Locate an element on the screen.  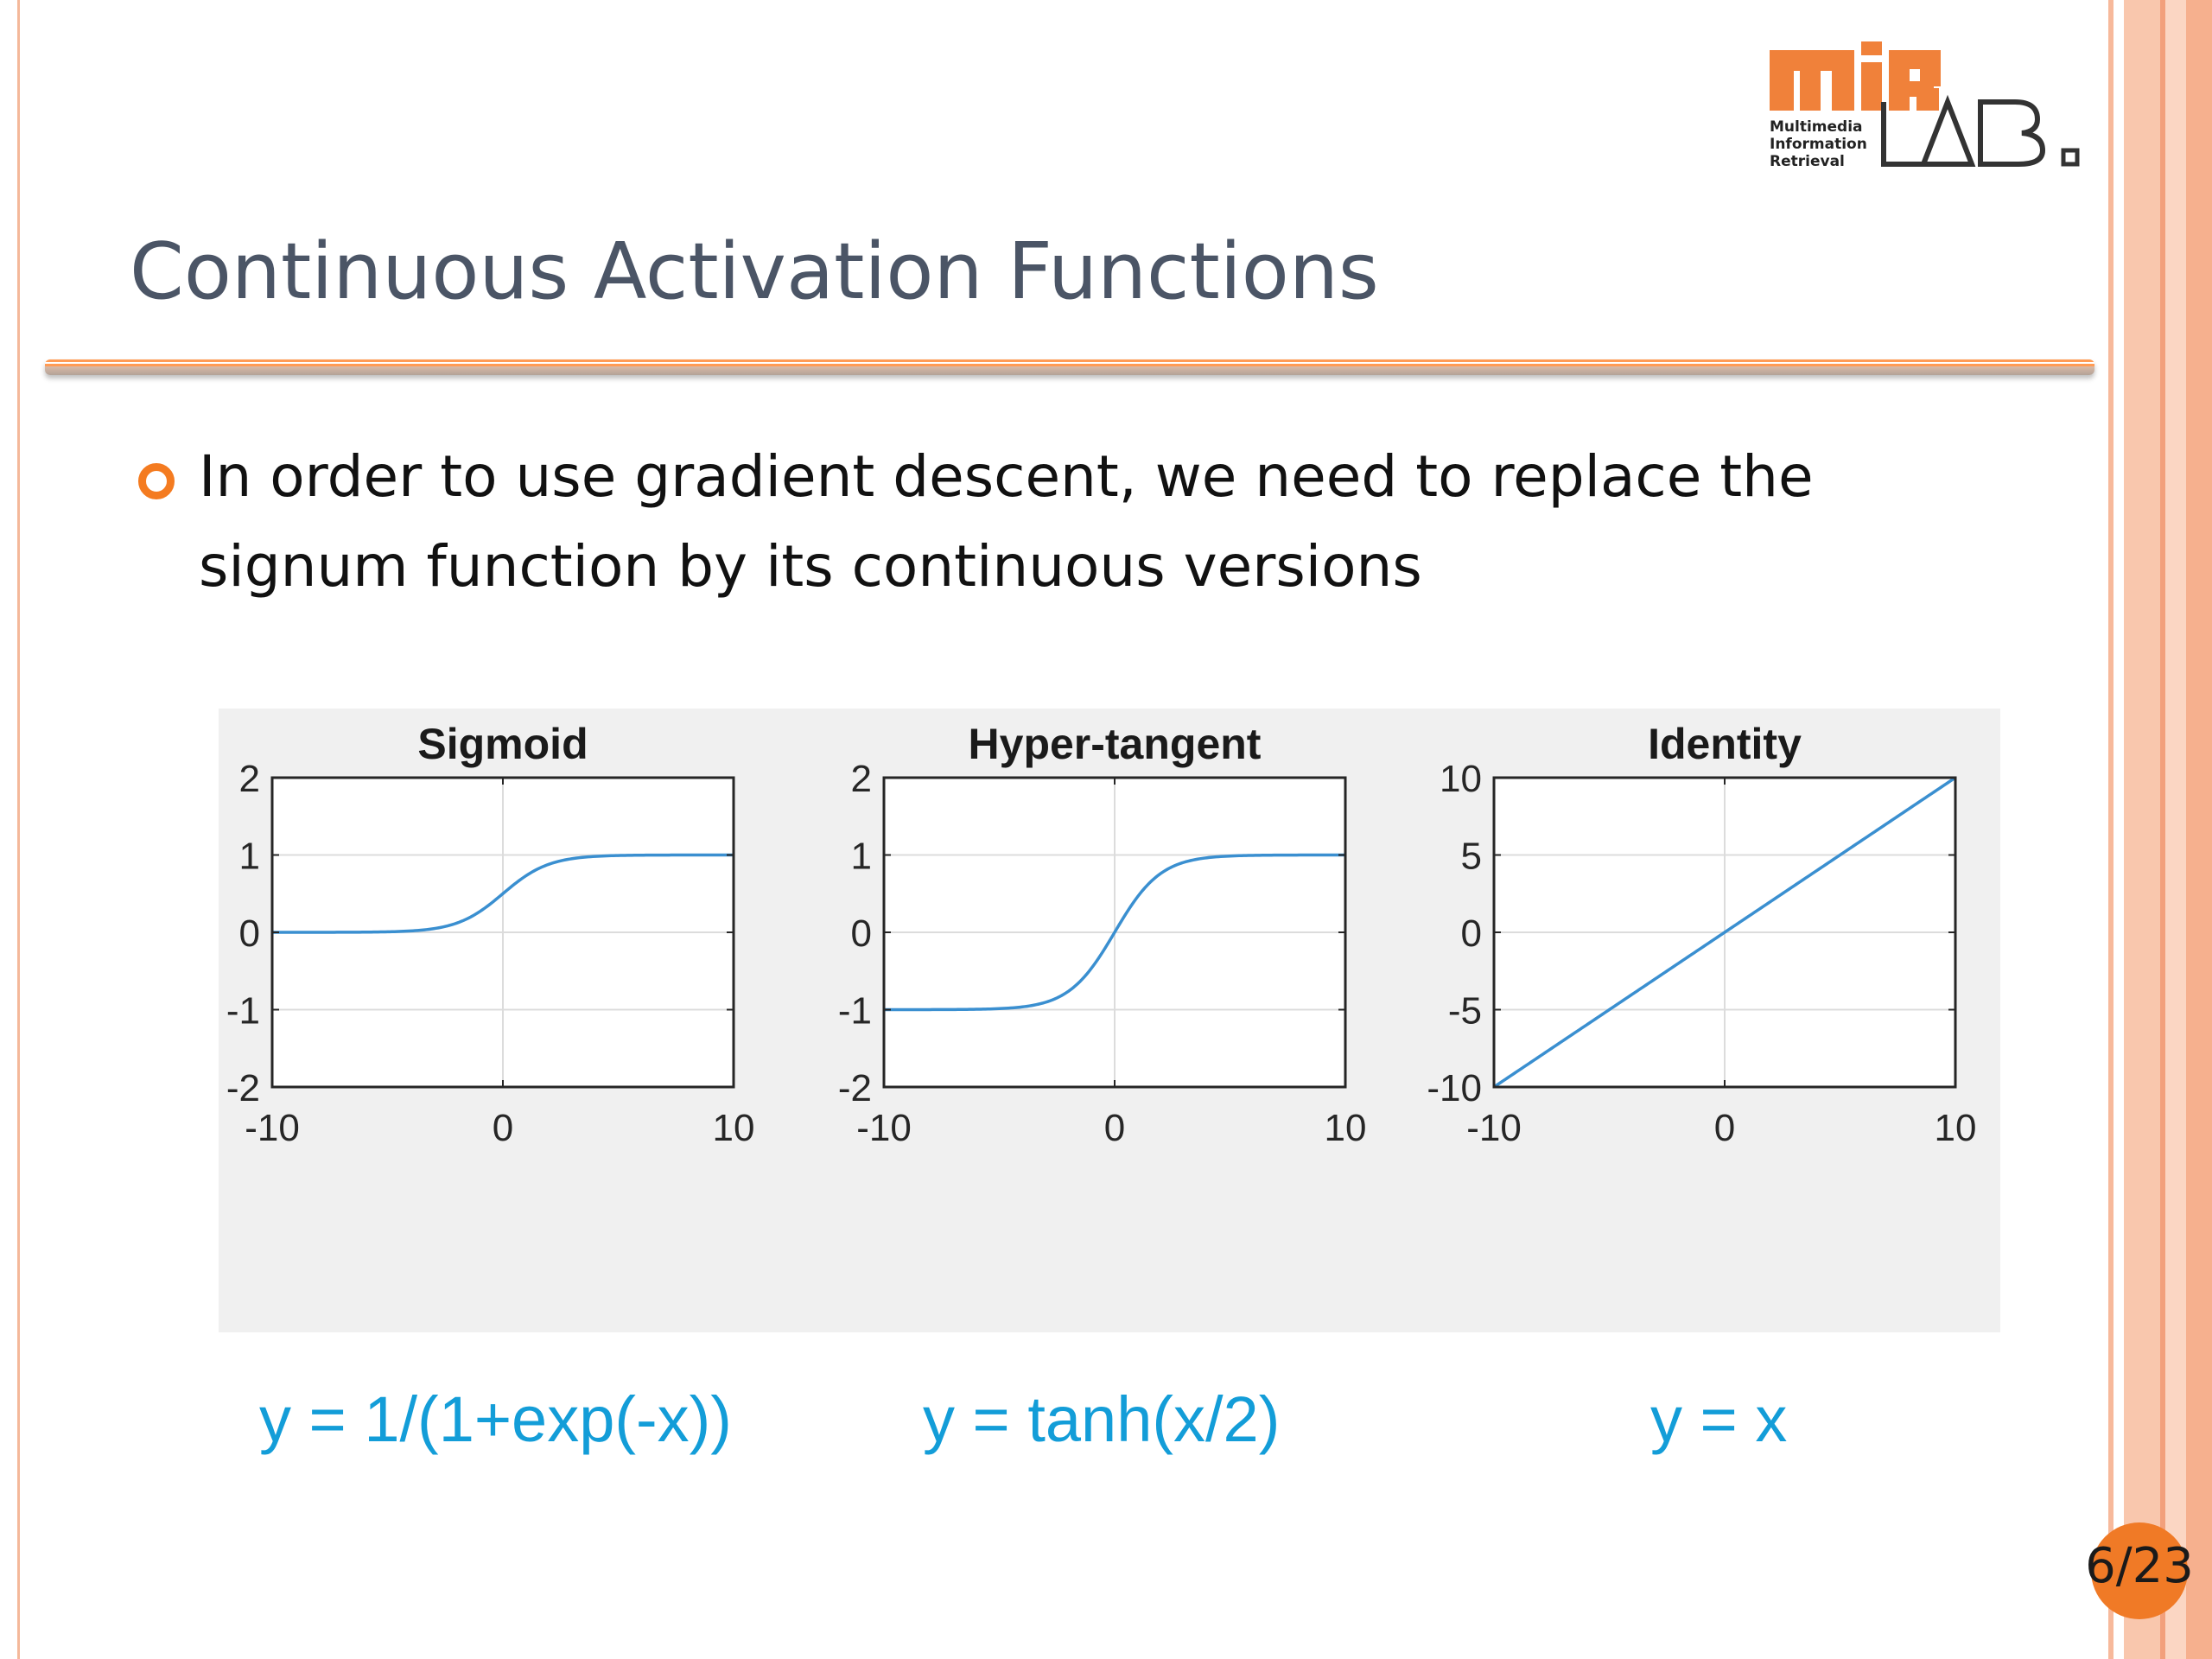
sigmoid-title: Sigmoid is located at coordinates (502, 744).